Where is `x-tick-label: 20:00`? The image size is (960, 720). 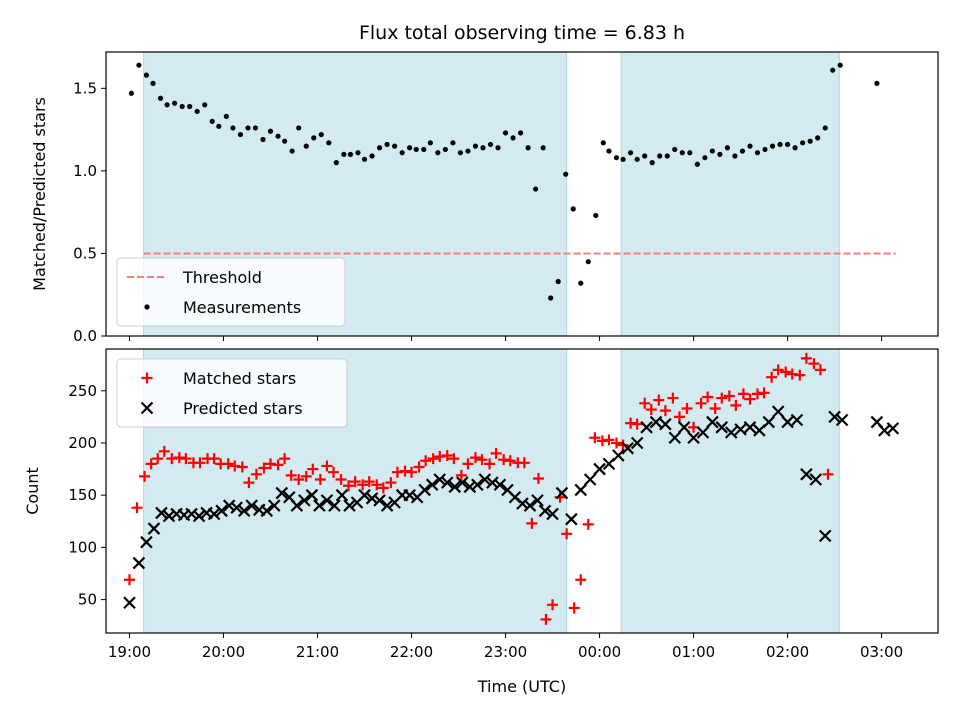
x-tick-label: 20:00 is located at coordinates (223, 652).